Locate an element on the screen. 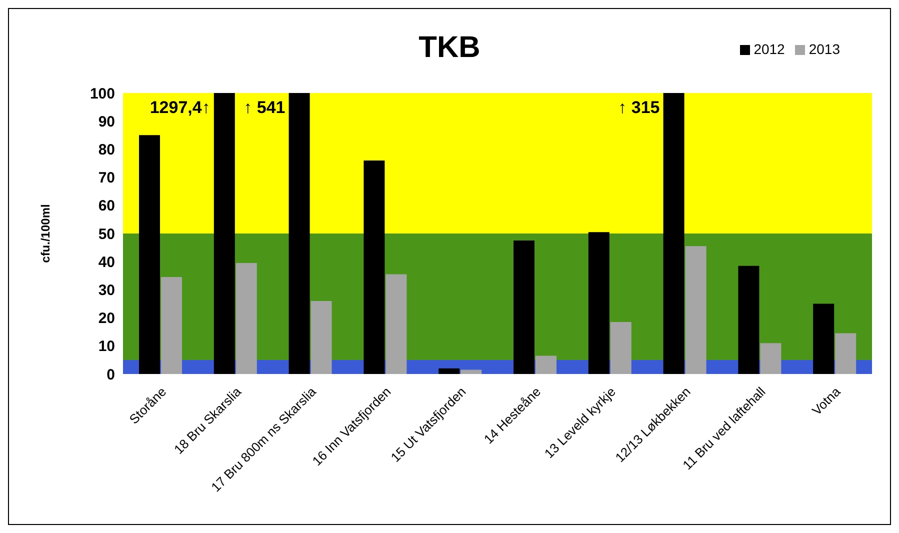  y-tick-label: 90 is located at coordinates (106, 121).